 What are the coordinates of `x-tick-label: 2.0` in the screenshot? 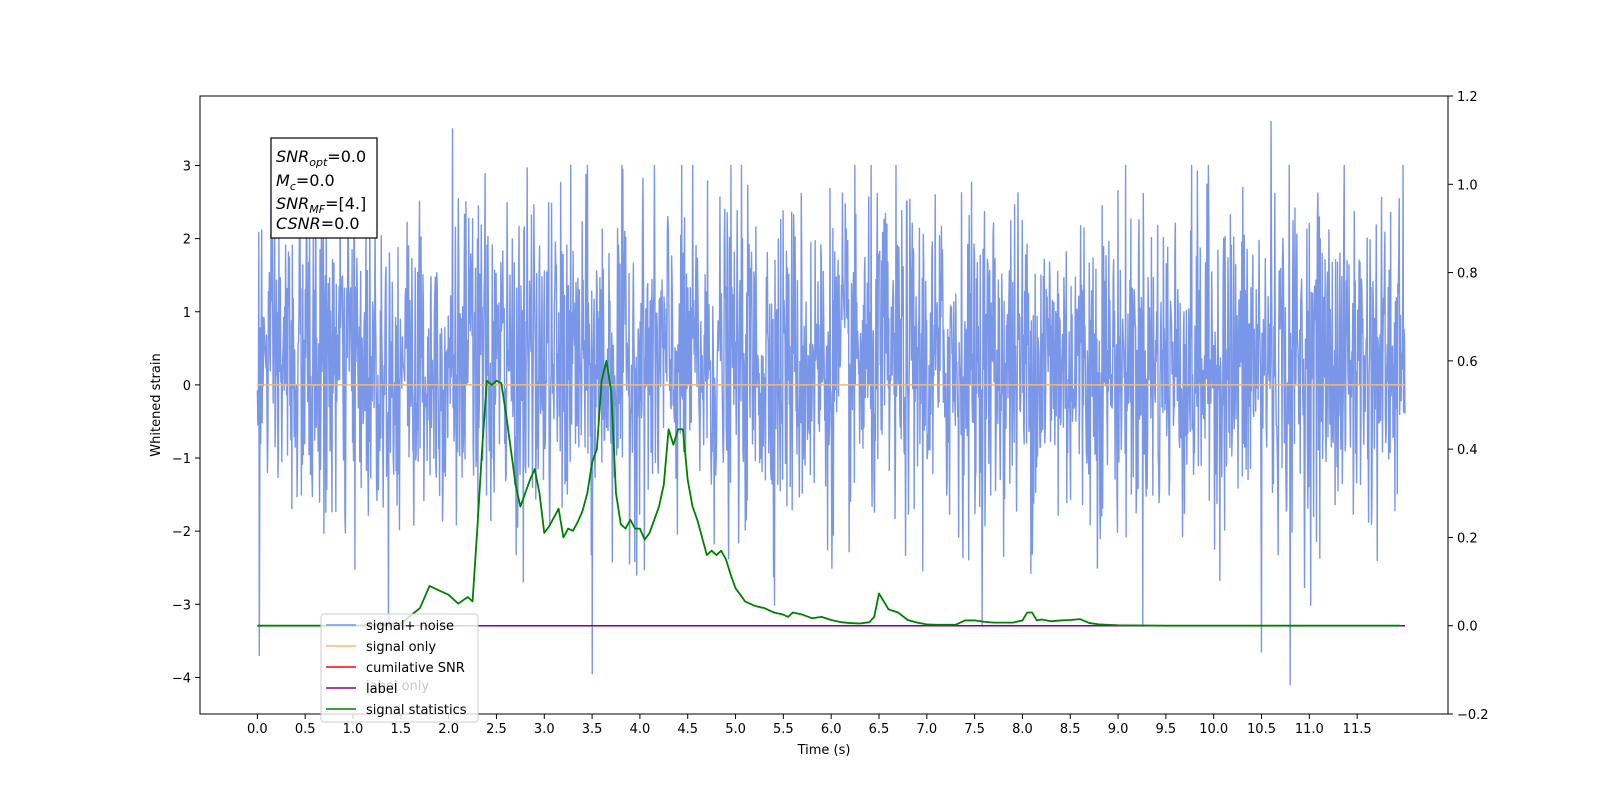 It's located at (448, 729).